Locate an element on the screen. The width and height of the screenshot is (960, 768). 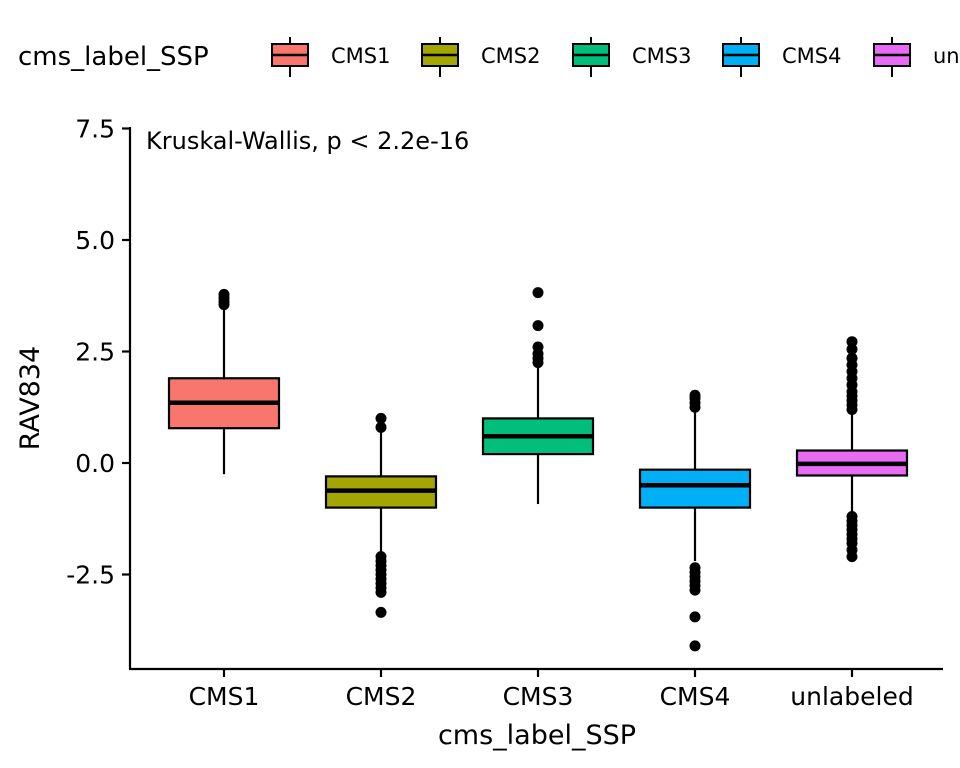
x-tick-label: CMS1 is located at coordinates (224, 696).